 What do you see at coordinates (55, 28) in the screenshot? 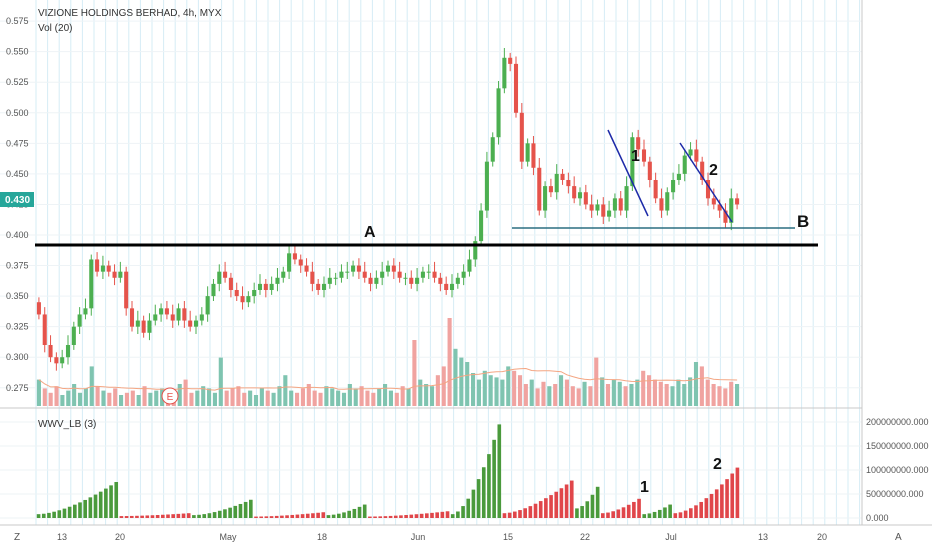
I see `volume-legend: Vol (20)` at bounding box center [55, 28].